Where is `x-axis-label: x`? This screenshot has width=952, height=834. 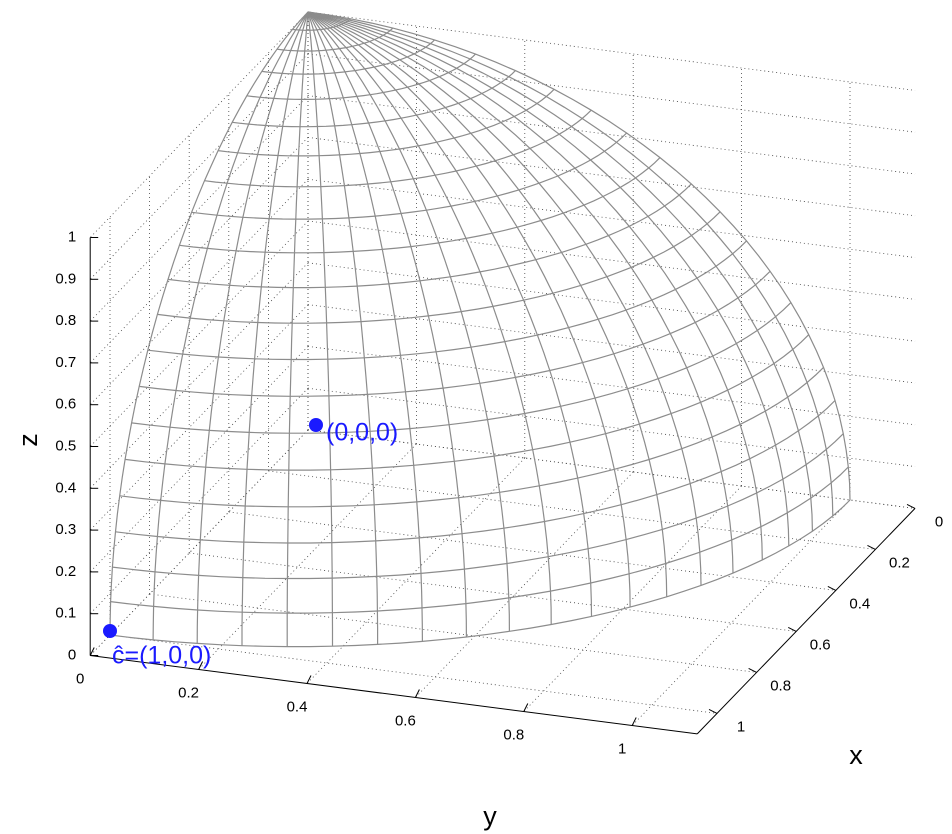 x-axis-label: x is located at coordinates (856, 755).